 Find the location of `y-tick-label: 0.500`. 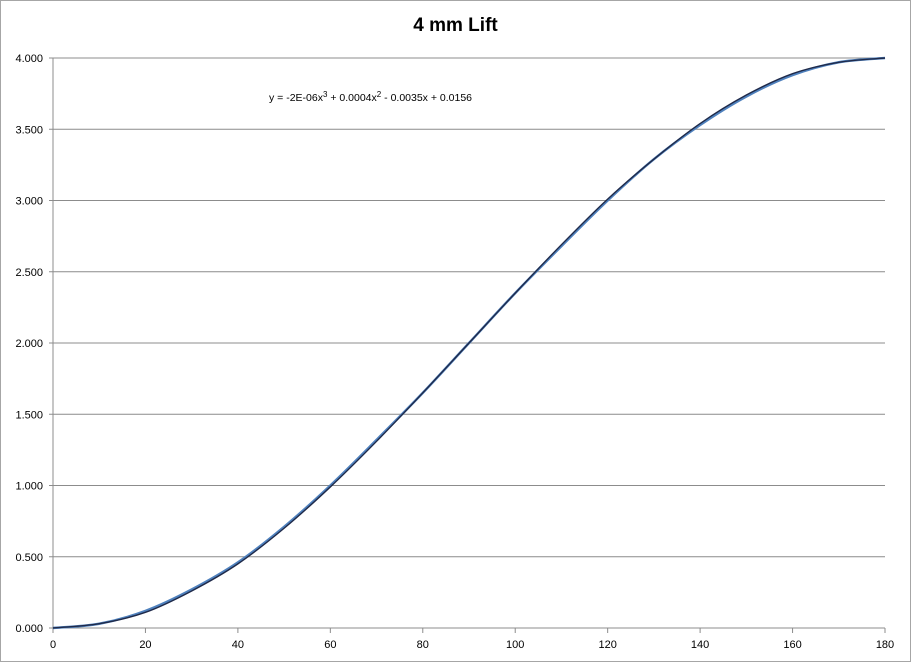

y-tick-label: 0.500 is located at coordinates (29, 558).